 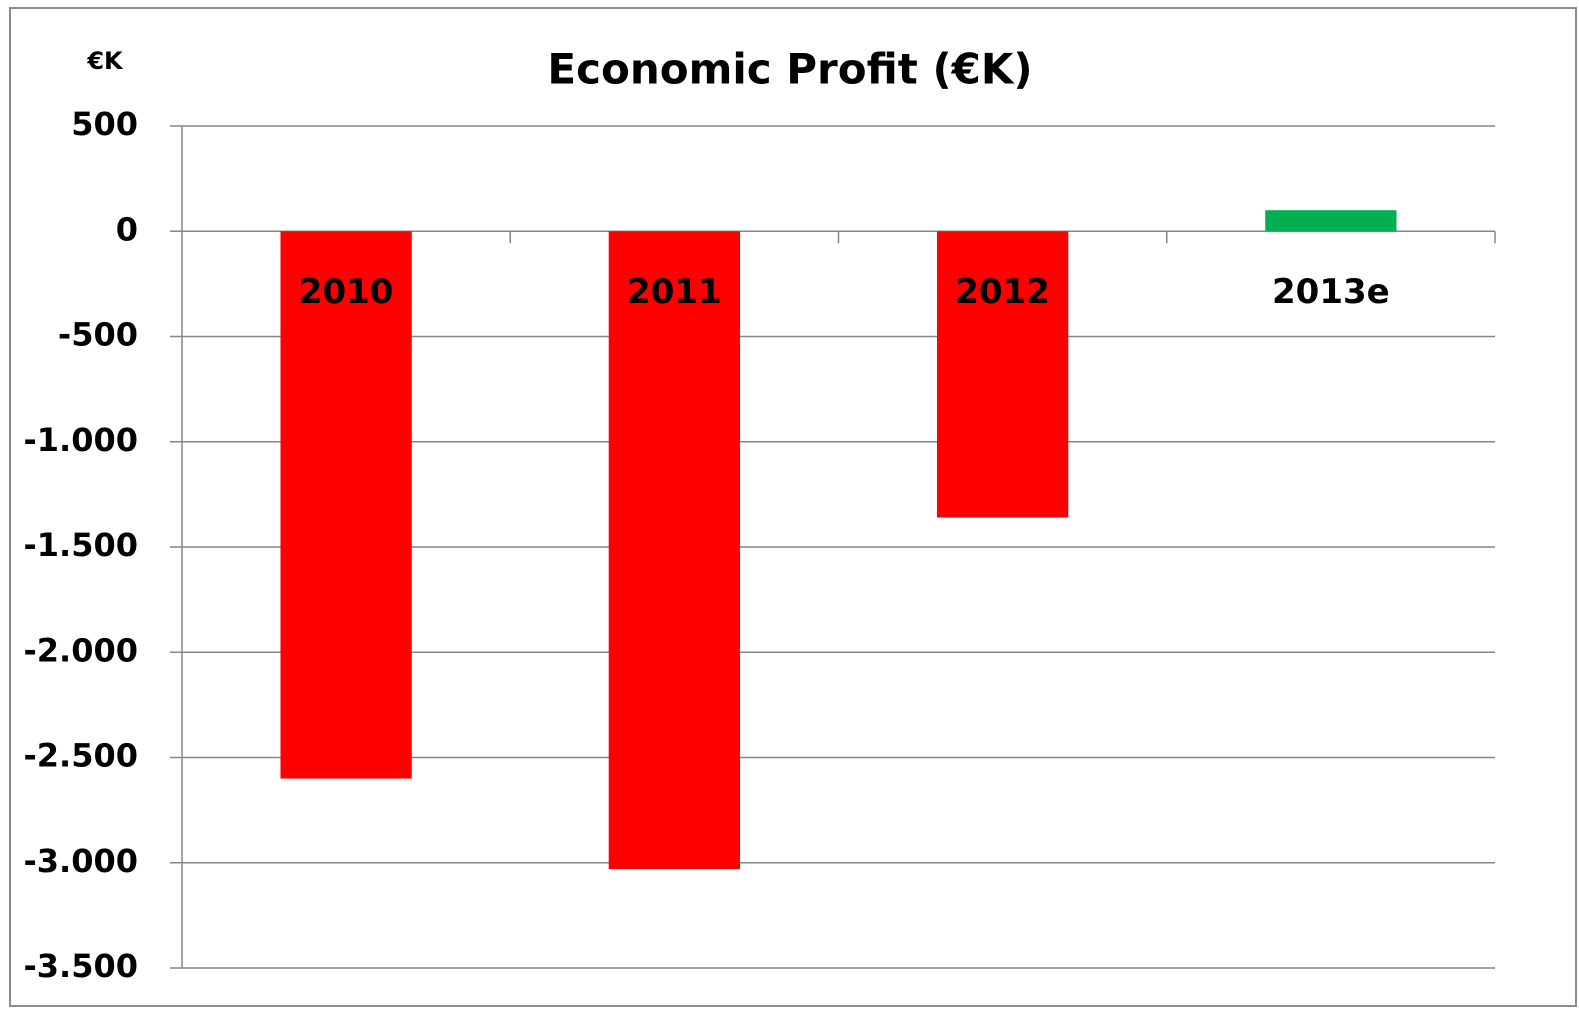 What do you see at coordinates (674, 292) in the screenshot?
I see `x-tick-label: 2011` at bounding box center [674, 292].